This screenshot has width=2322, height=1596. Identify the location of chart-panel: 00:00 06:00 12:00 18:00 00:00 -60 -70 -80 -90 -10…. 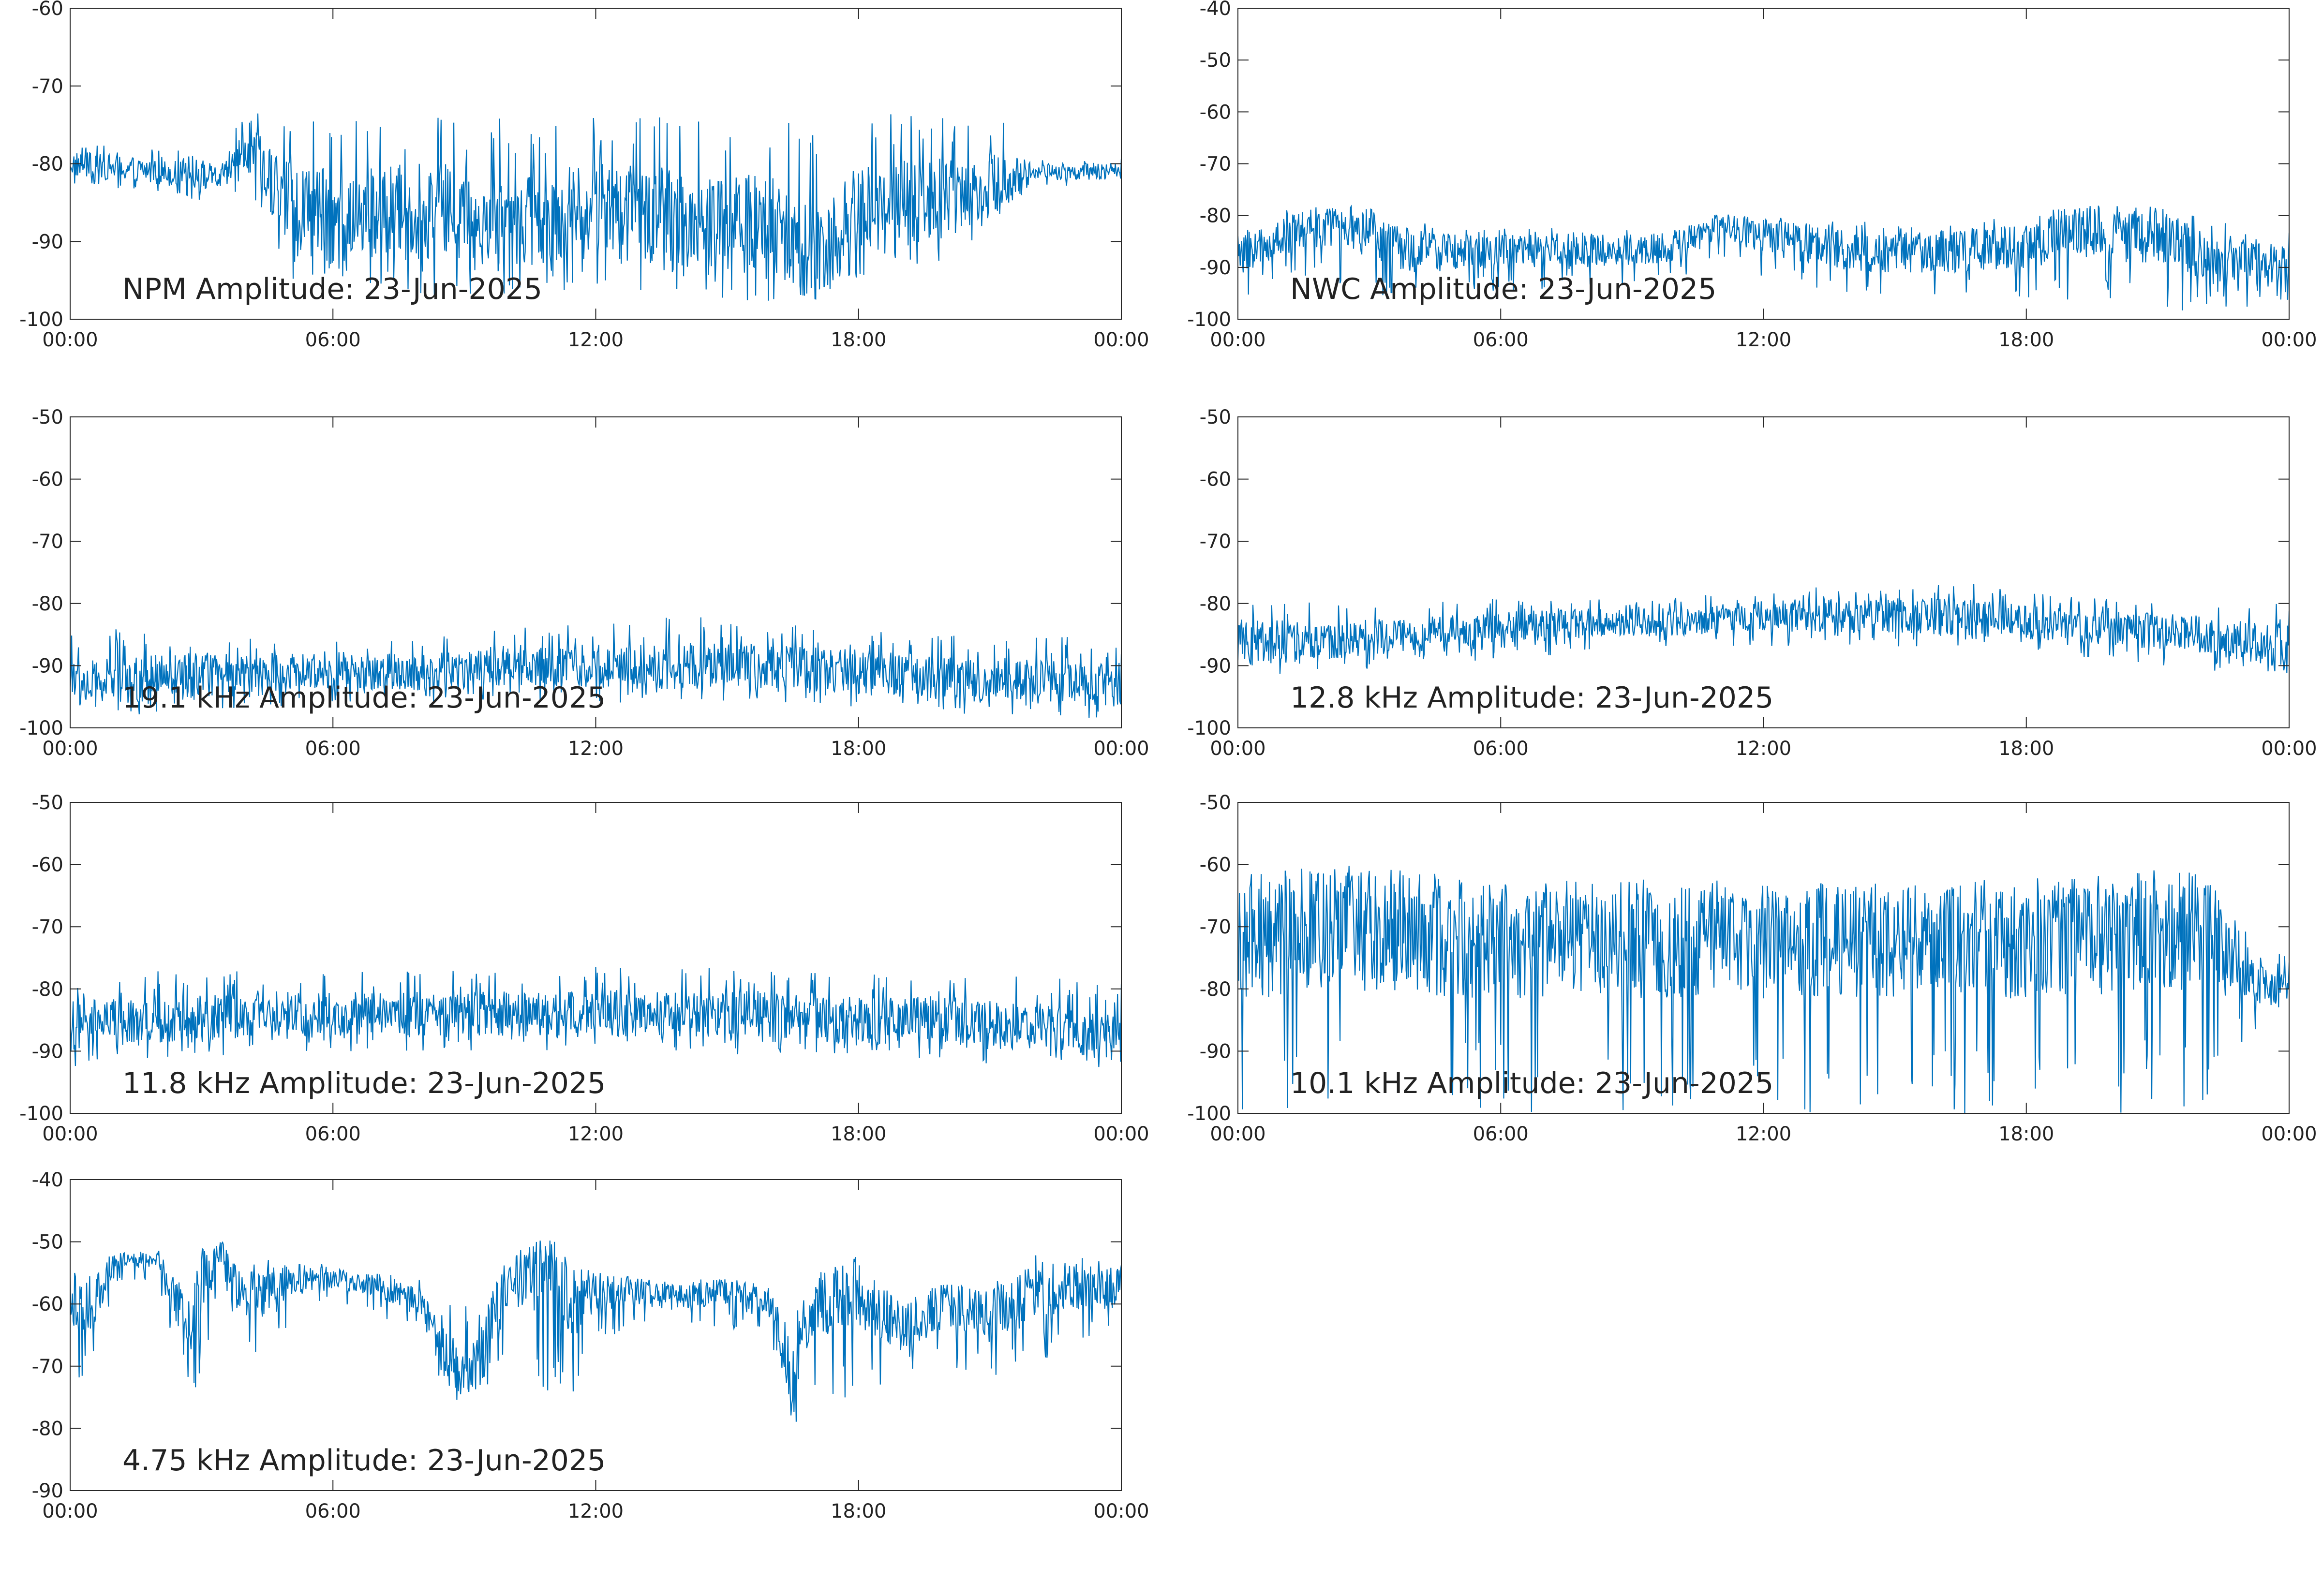
(584, 175).